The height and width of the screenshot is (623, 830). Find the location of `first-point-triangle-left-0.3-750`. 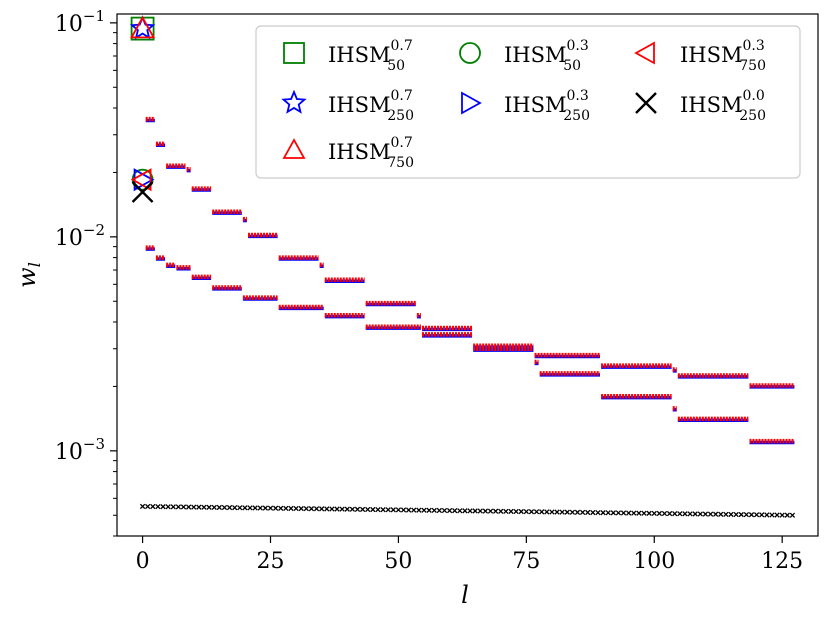

first-point-triangle-left-0.3-750 is located at coordinates (141, 180).